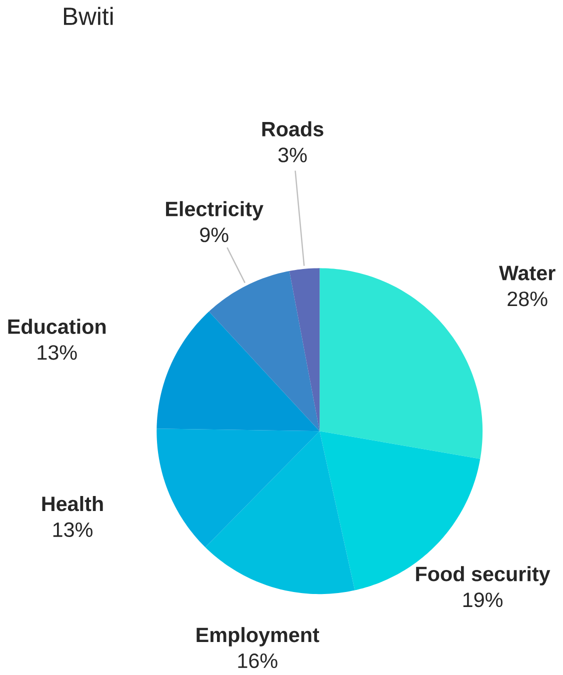  I want to click on data-label: 9%, so click(214, 235).